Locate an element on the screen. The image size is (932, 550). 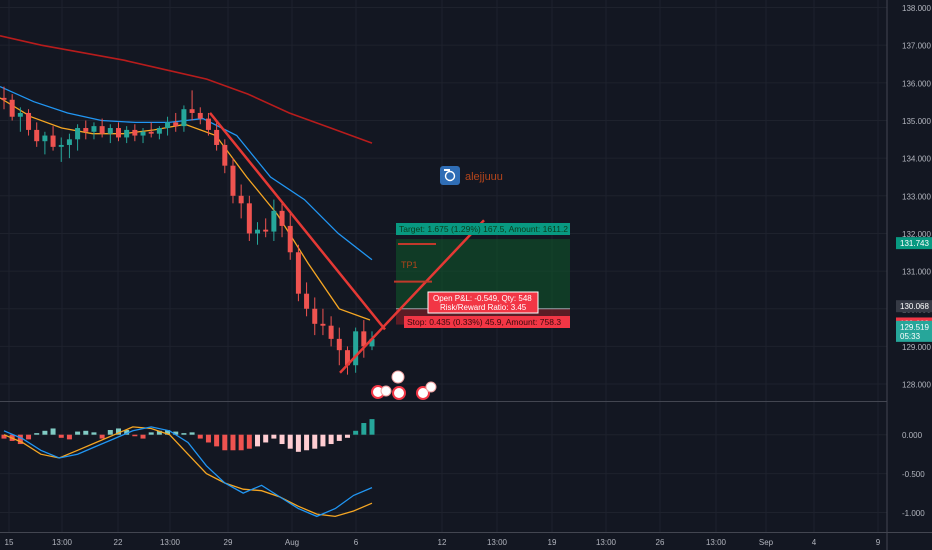
time-tick-label: Sep is located at coordinates (766, 542).